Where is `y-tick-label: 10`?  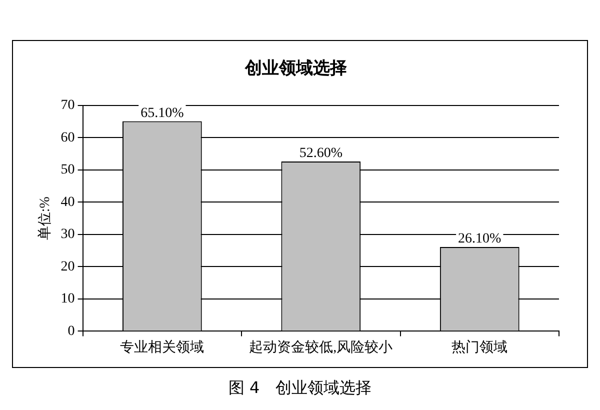
y-tick-label: 10 is located at coordinates (67, 299).